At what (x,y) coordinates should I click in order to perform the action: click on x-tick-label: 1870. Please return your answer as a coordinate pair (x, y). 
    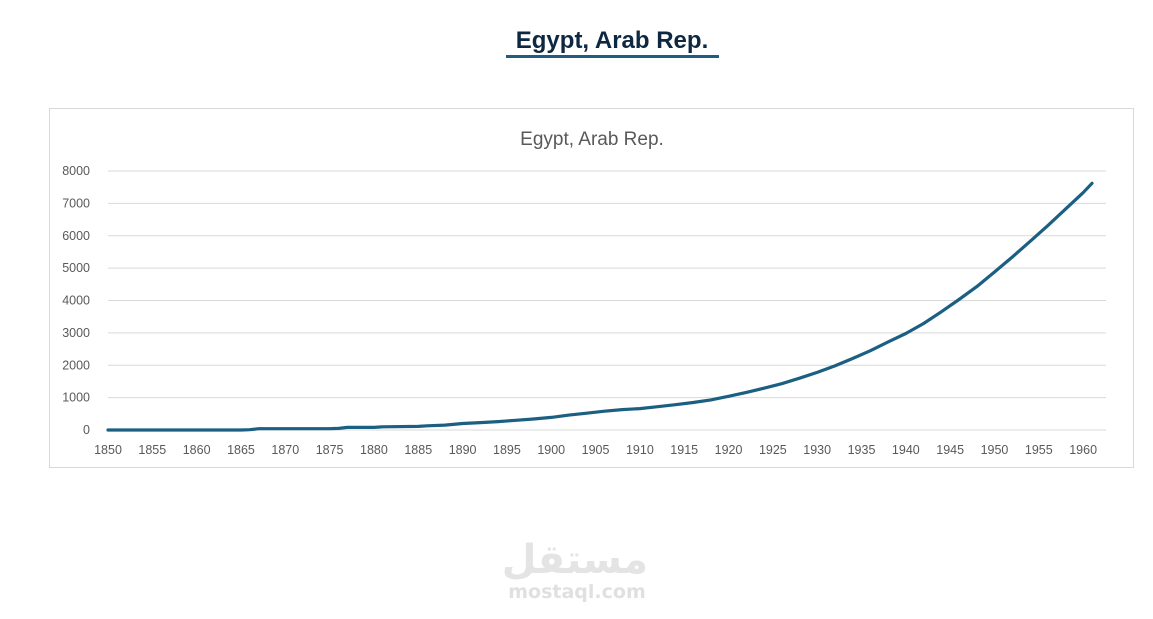
    Looking at the image, I should click on (285, 450).